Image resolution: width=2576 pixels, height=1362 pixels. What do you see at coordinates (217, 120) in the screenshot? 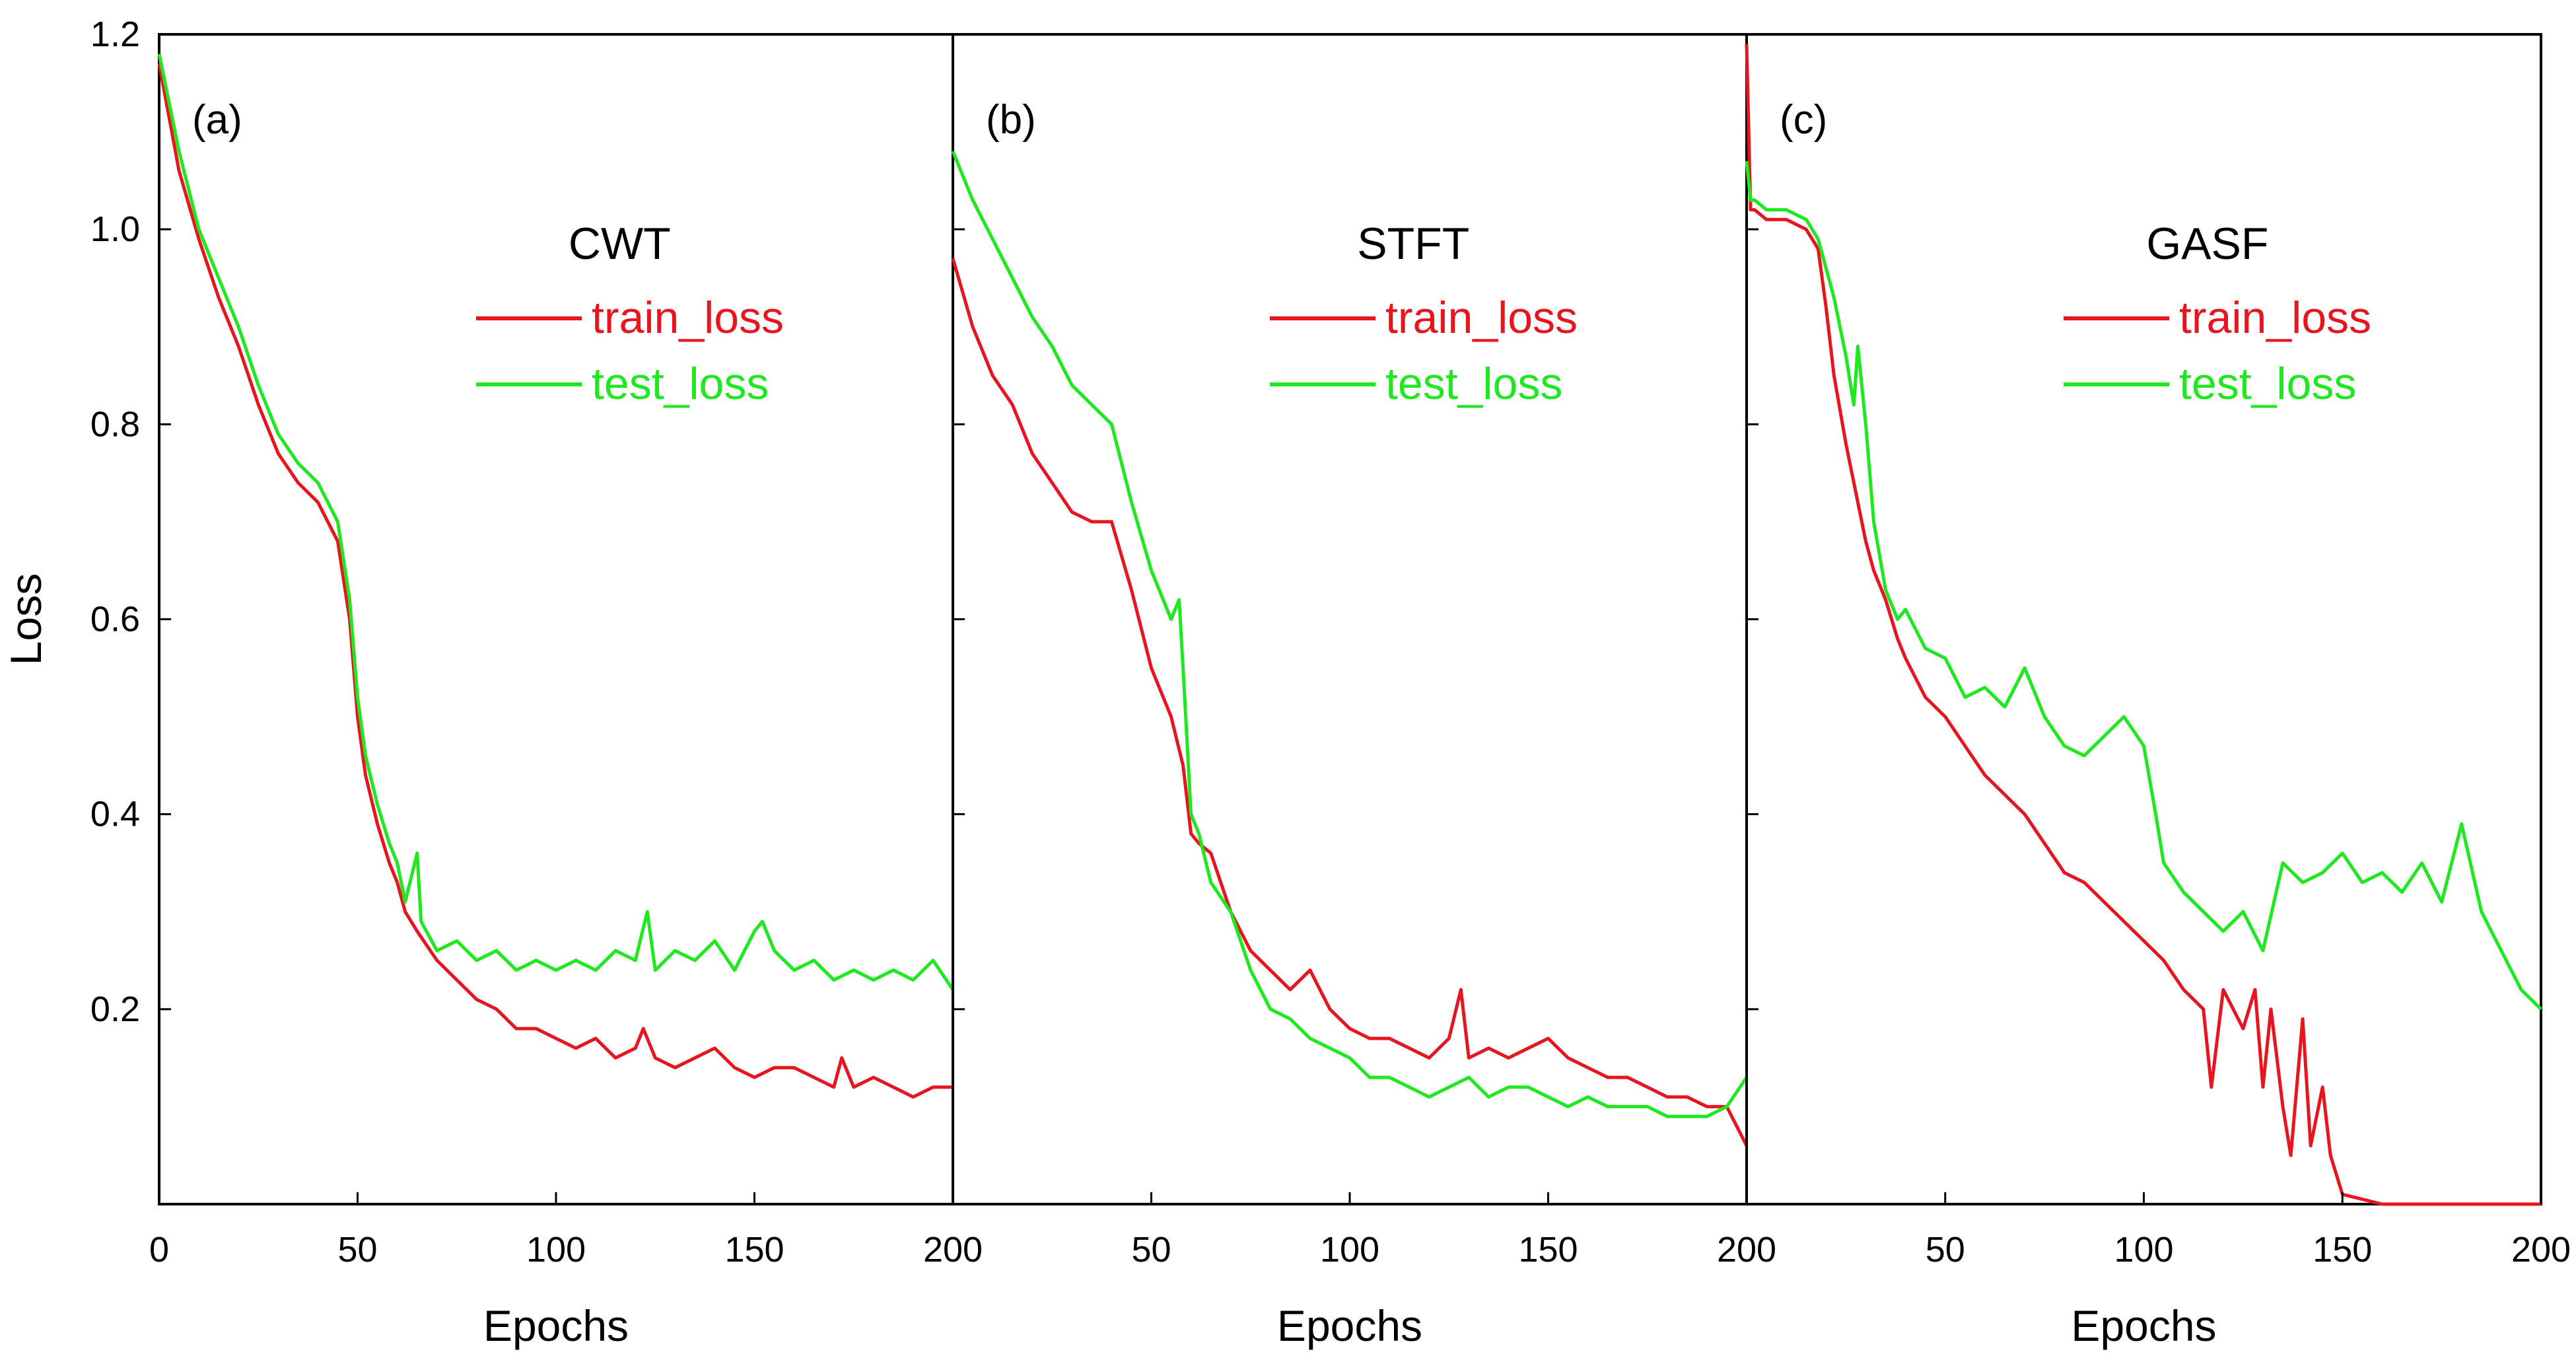
I see `panel-cwt-label: (a)` at bounding box center [217, 120].